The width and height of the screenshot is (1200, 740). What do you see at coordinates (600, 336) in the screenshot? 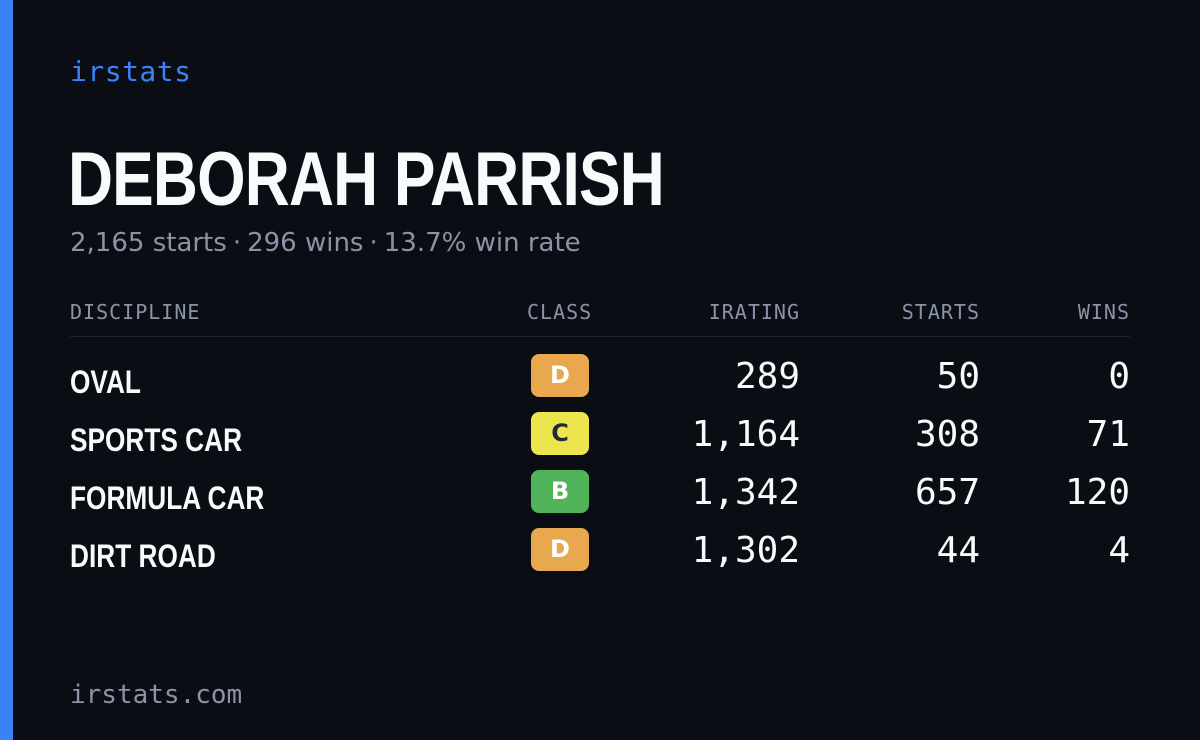
I see `header-divider` at bounding box center [600, 336].